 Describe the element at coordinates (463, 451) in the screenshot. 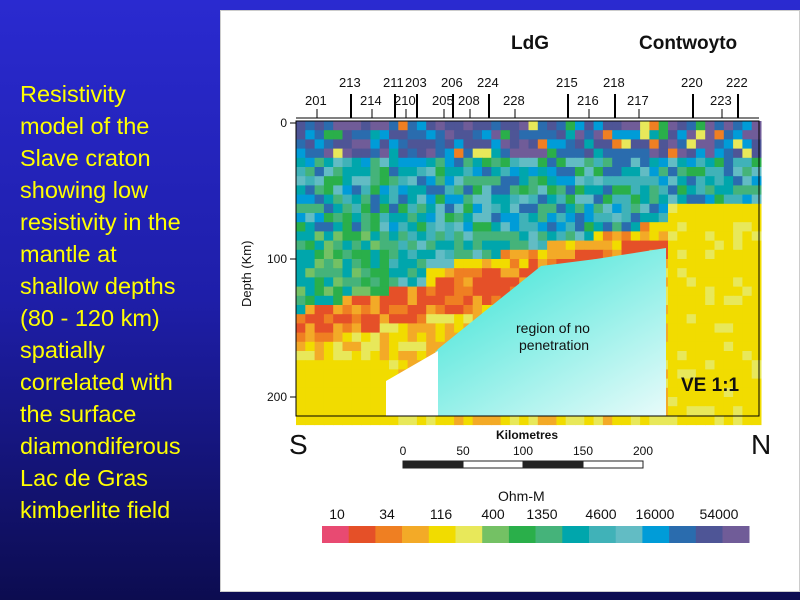

I see `km-tick-label: 50` at that location.